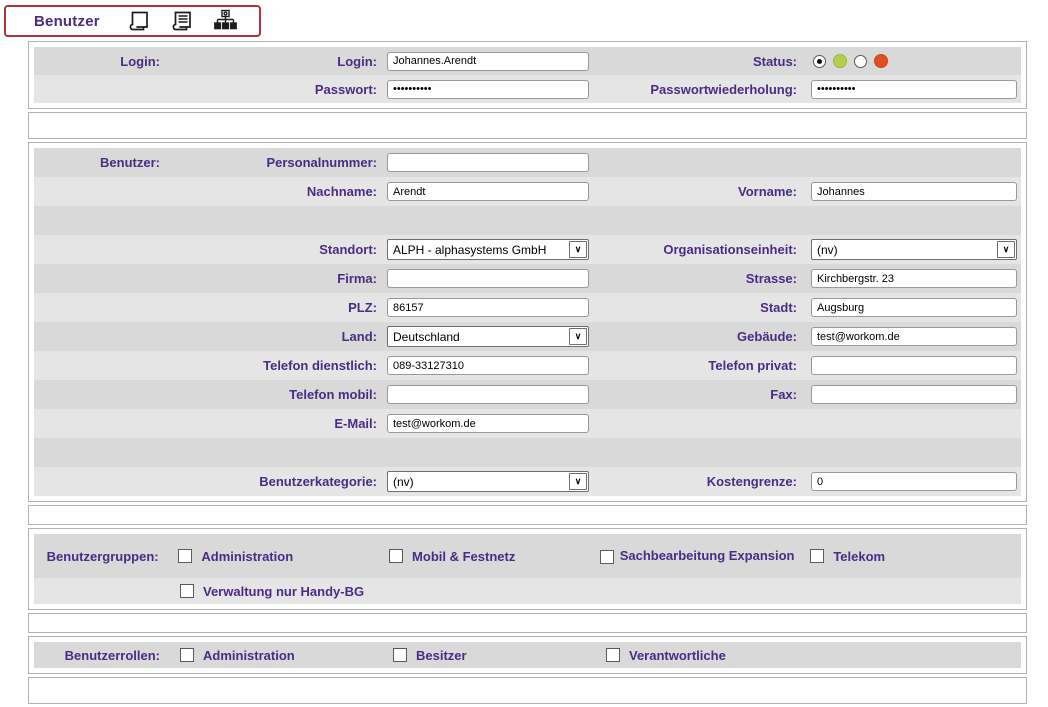  What do you see at coordinates (400, 655) in the screenshot?
I see `benutzerrolle-besitzer-checkbox` at bounding box center [400, 655].